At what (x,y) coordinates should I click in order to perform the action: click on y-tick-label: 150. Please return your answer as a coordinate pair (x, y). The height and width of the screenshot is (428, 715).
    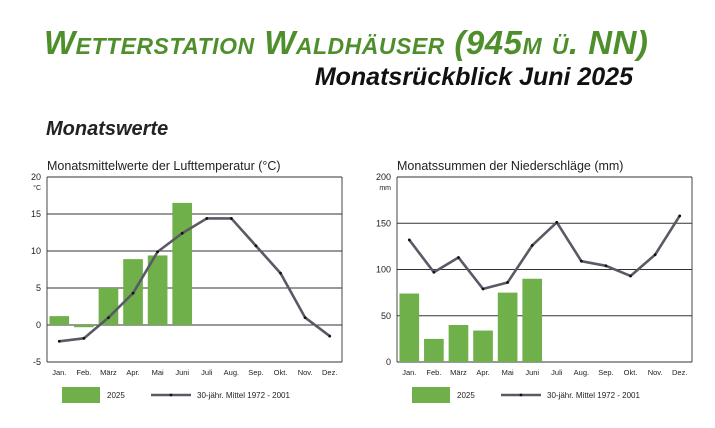
    Looking at the image, I should click on (383, 223).